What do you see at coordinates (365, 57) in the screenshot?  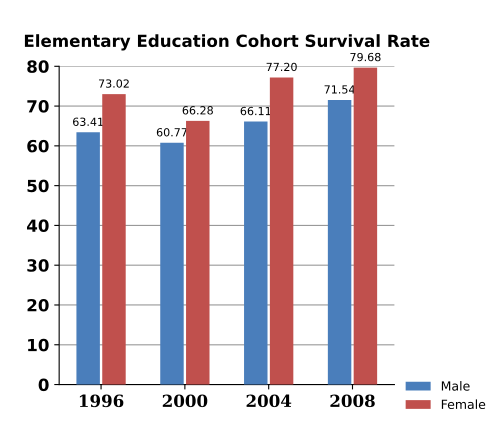 I see `data-label: 79.68` at bounding box center [365, 57].